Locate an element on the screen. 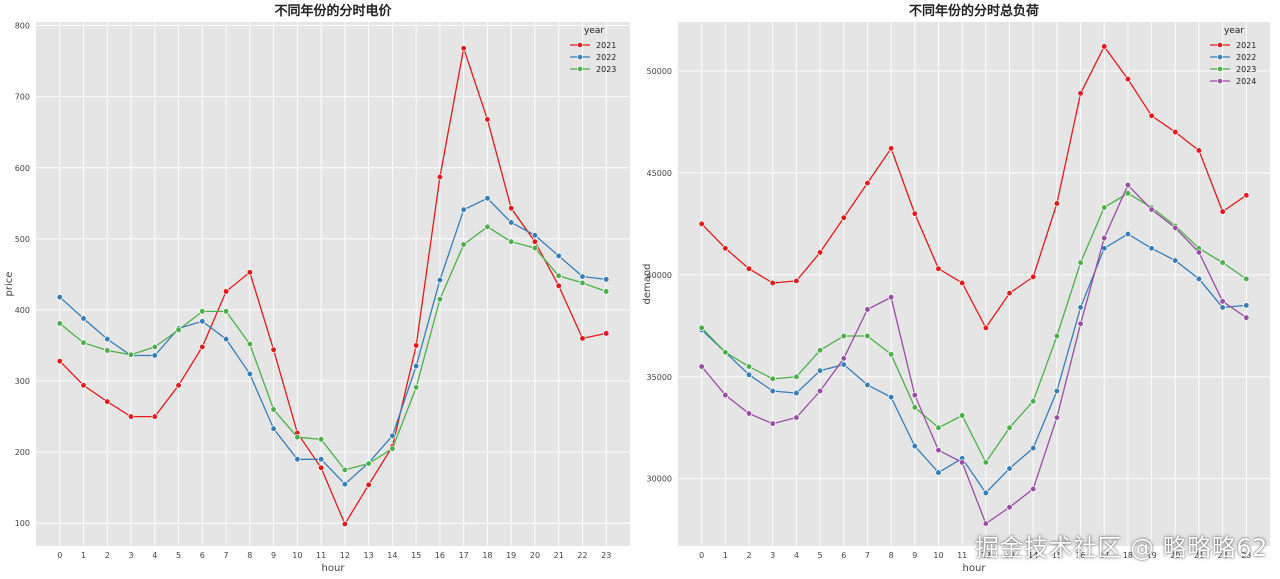 This screenshot has height=579, width=1280. chart-0-x-tick-label: 13 is located at coordinates (369, 555).